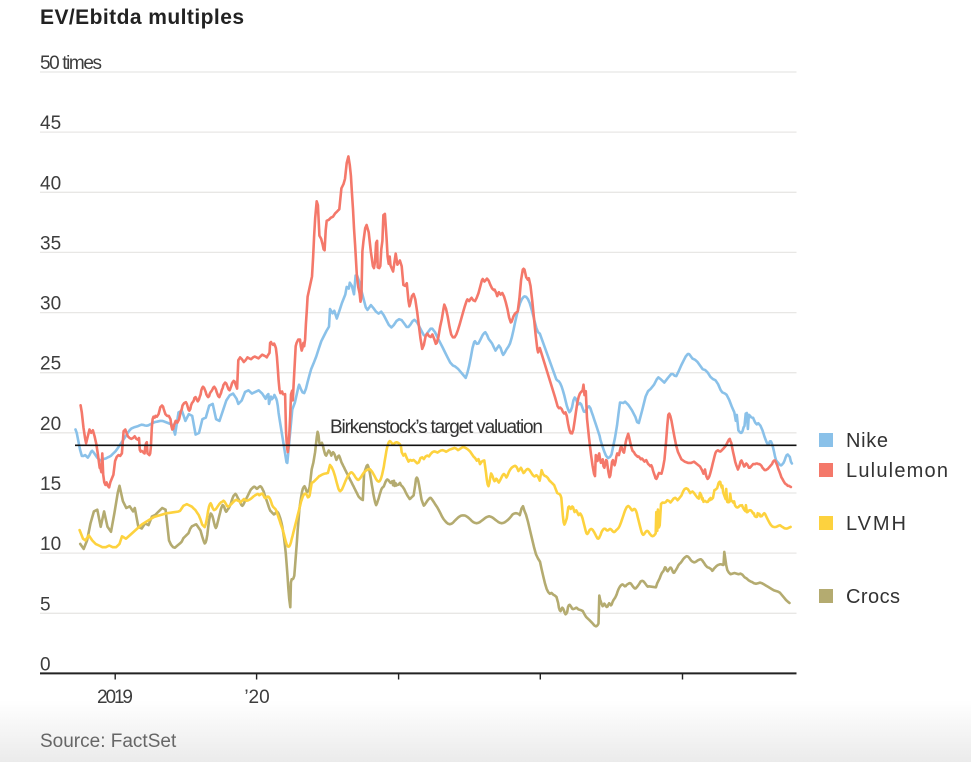 This screenshot has width=971, height=762. What do you see at coordinates (142, 17) in the screenshot?
I see `svg-text: EV/Ebitda multiples` at bounding box center [142, 17].